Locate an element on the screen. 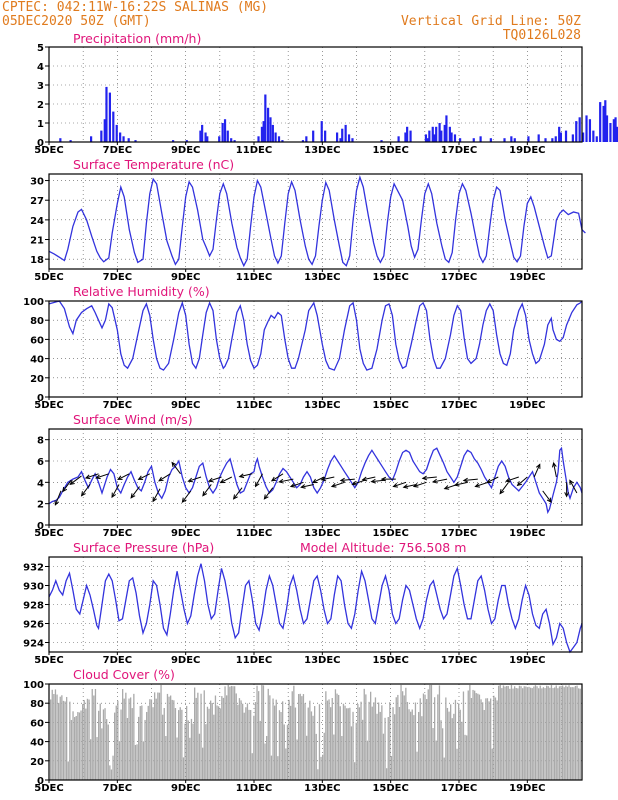 The width and height of the screenshot is (618, 800). wind-ytick-label: 6 is located at coordinates (40, 462).